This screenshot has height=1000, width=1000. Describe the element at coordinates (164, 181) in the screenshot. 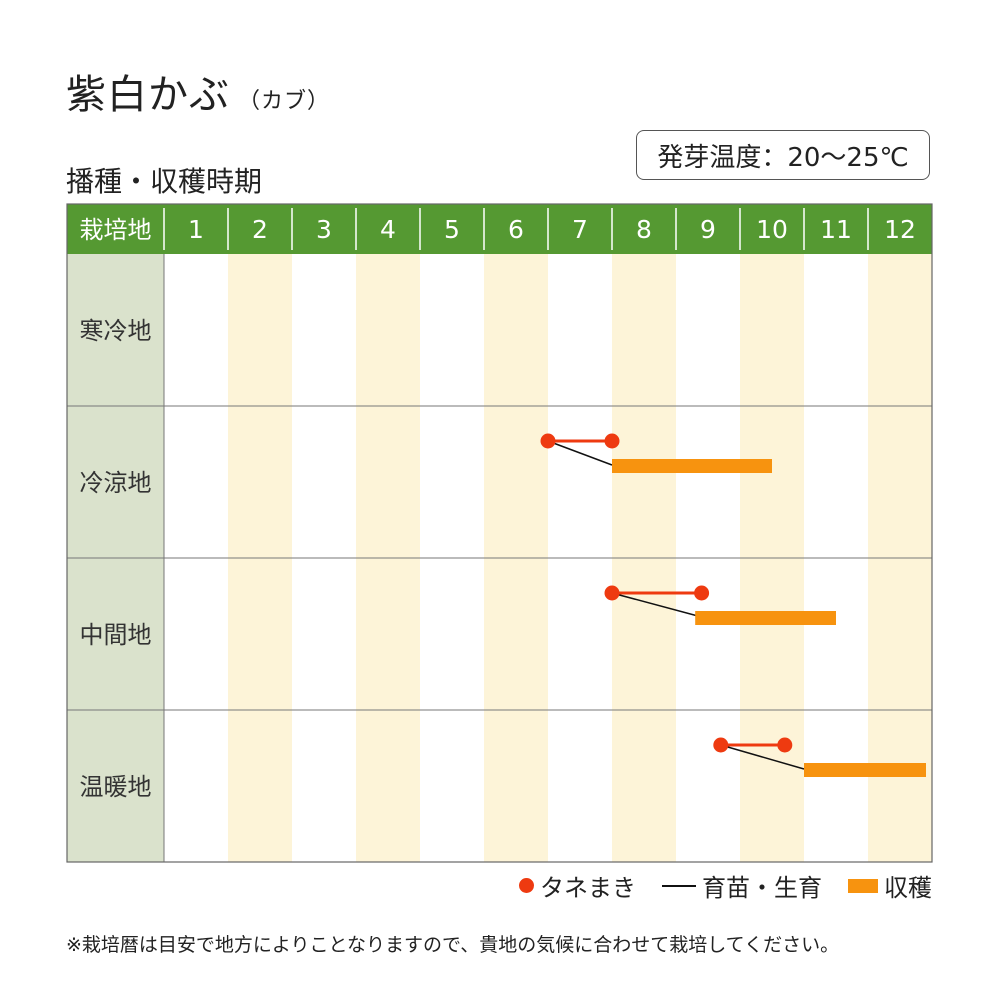

I see `chart-subtitle: 播種・収穫時期` at that location.